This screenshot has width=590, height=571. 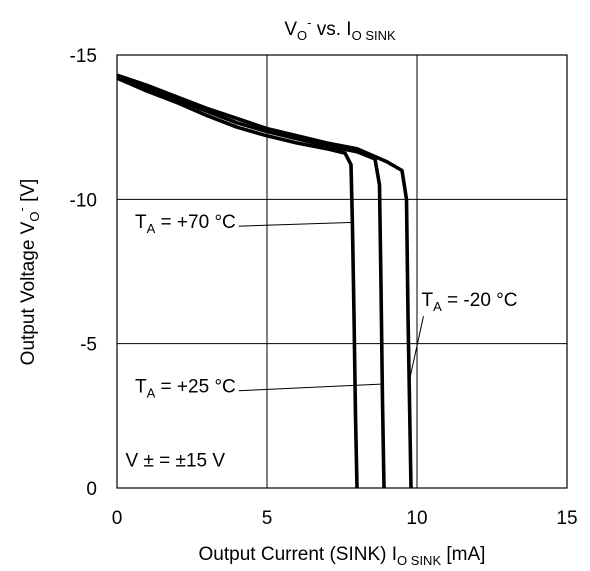 What do you see at coordinates (463, 554) in the screenshot?
I see `x-axis-label-unit: [mA]` at bounding box center [463, 554].